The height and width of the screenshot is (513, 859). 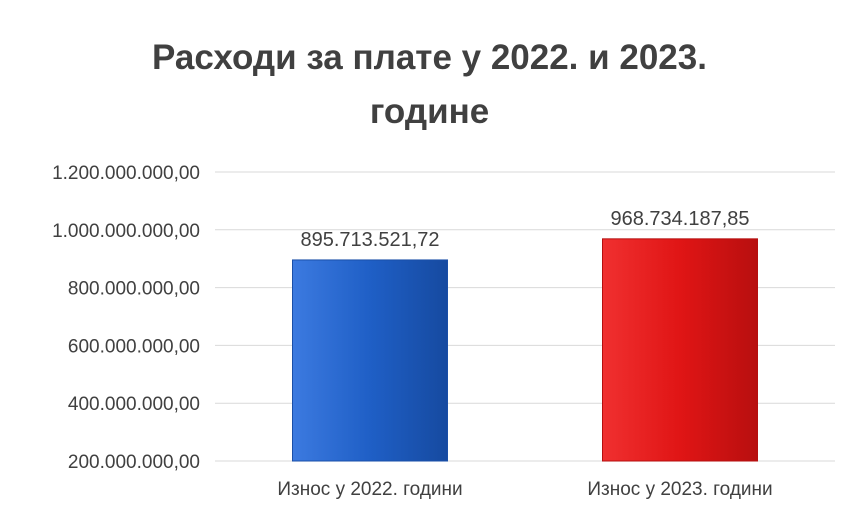 I want to click on chart-title-line-2: године, so click(x=429, y=111).